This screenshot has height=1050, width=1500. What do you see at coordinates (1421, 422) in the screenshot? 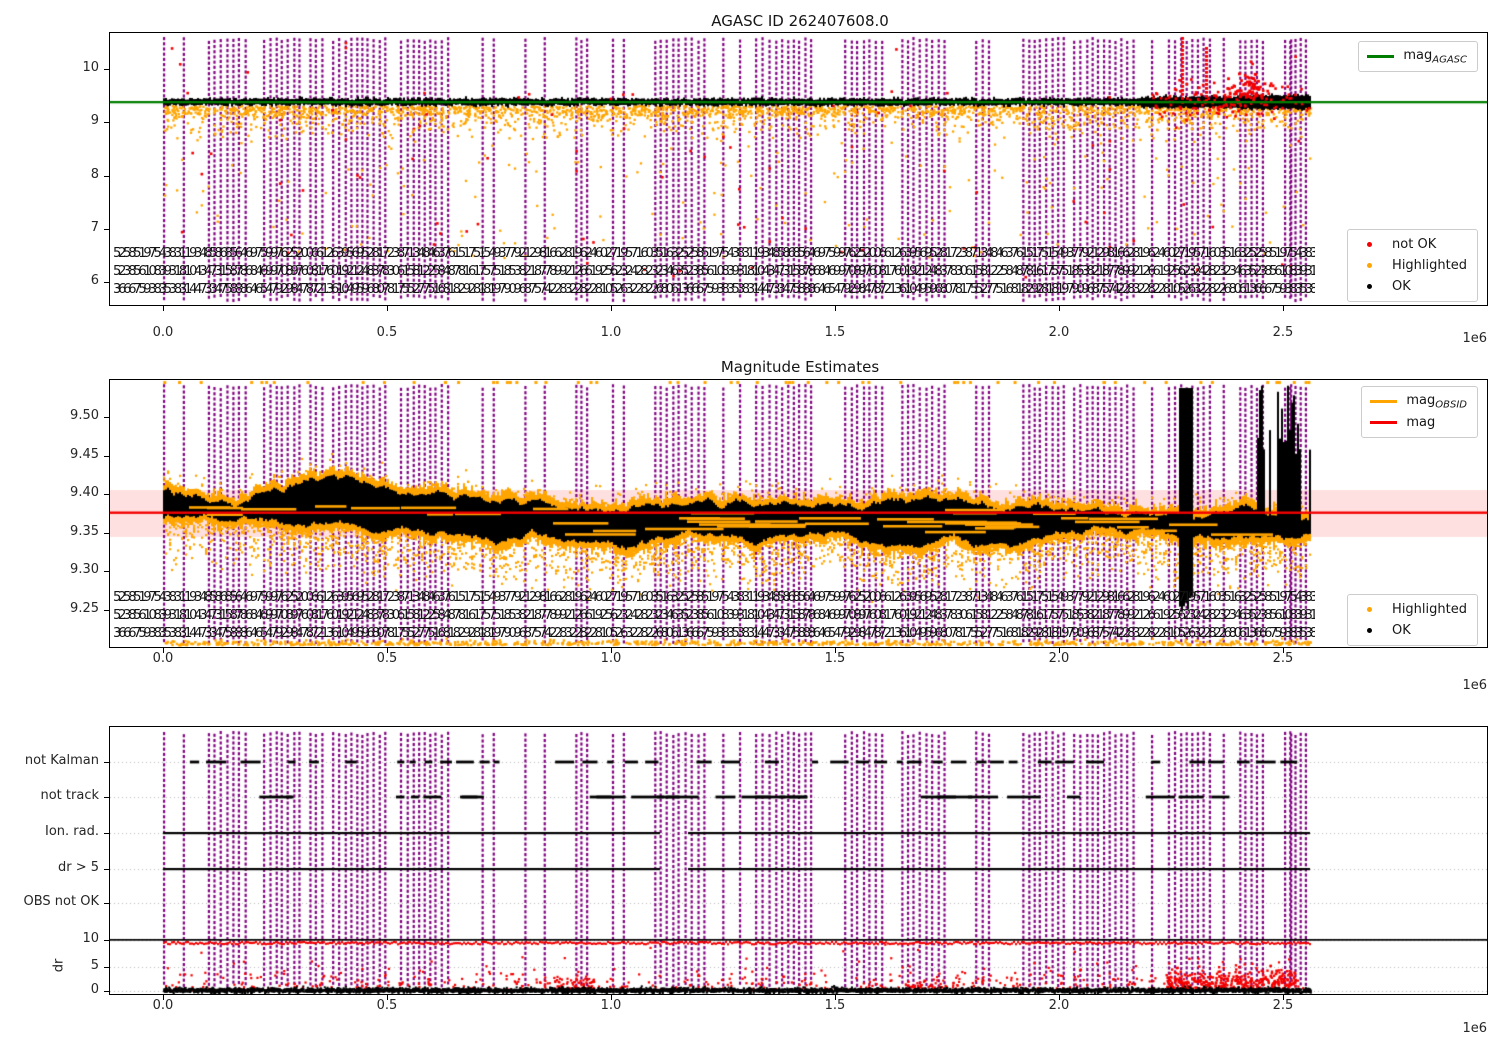
I see `legend-label: mag` at bounding box center [1421, 422].